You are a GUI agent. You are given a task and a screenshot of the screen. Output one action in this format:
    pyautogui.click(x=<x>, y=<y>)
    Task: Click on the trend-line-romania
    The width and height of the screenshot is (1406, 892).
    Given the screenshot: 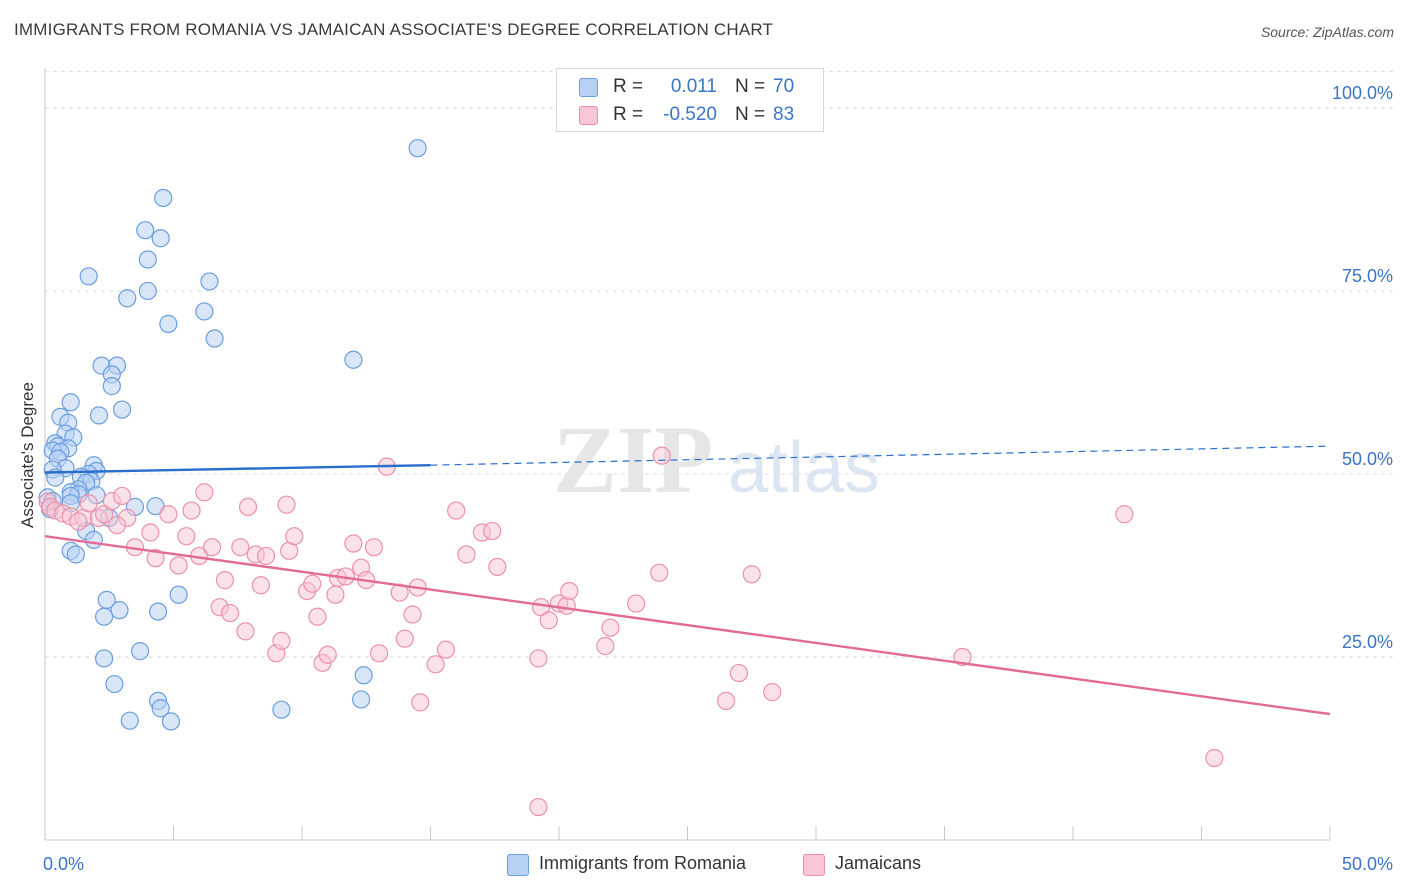 What is the action you would take?
    pyautogui.click(x=237, y=468)
    